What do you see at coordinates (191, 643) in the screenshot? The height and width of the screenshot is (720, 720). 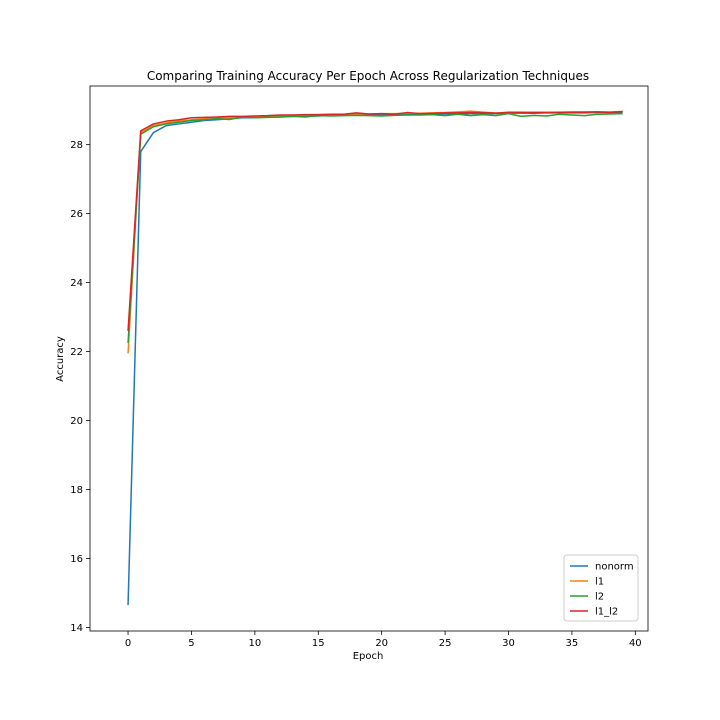 I see `x-tick-label: 5` at bounding box center [191, 643].